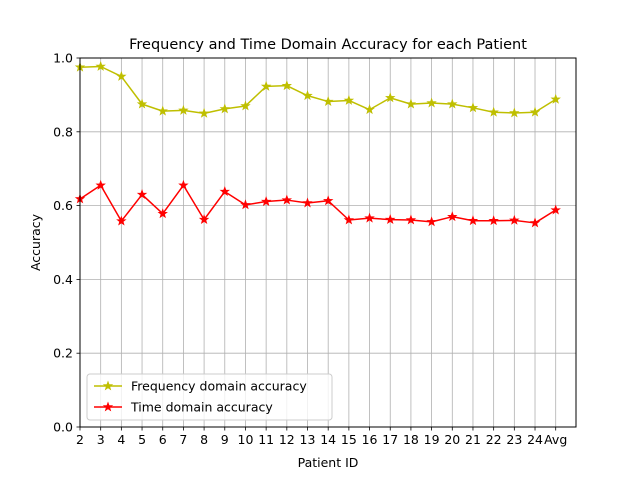 The height and width of the screenshot is (480, 640). I want to click on x-tick-label: 2, so click(80, 439).